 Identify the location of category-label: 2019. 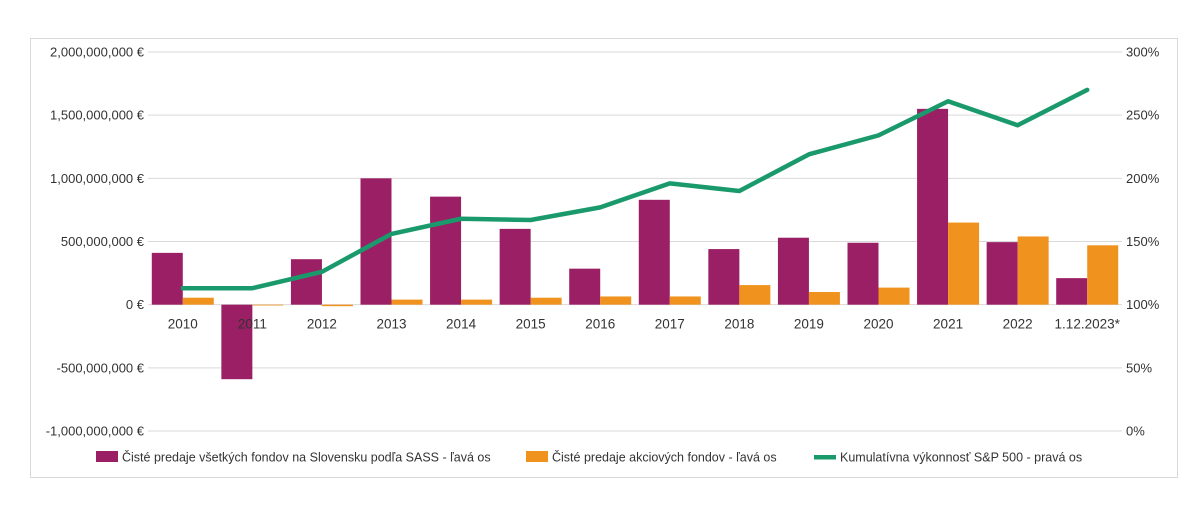
(809, 324).